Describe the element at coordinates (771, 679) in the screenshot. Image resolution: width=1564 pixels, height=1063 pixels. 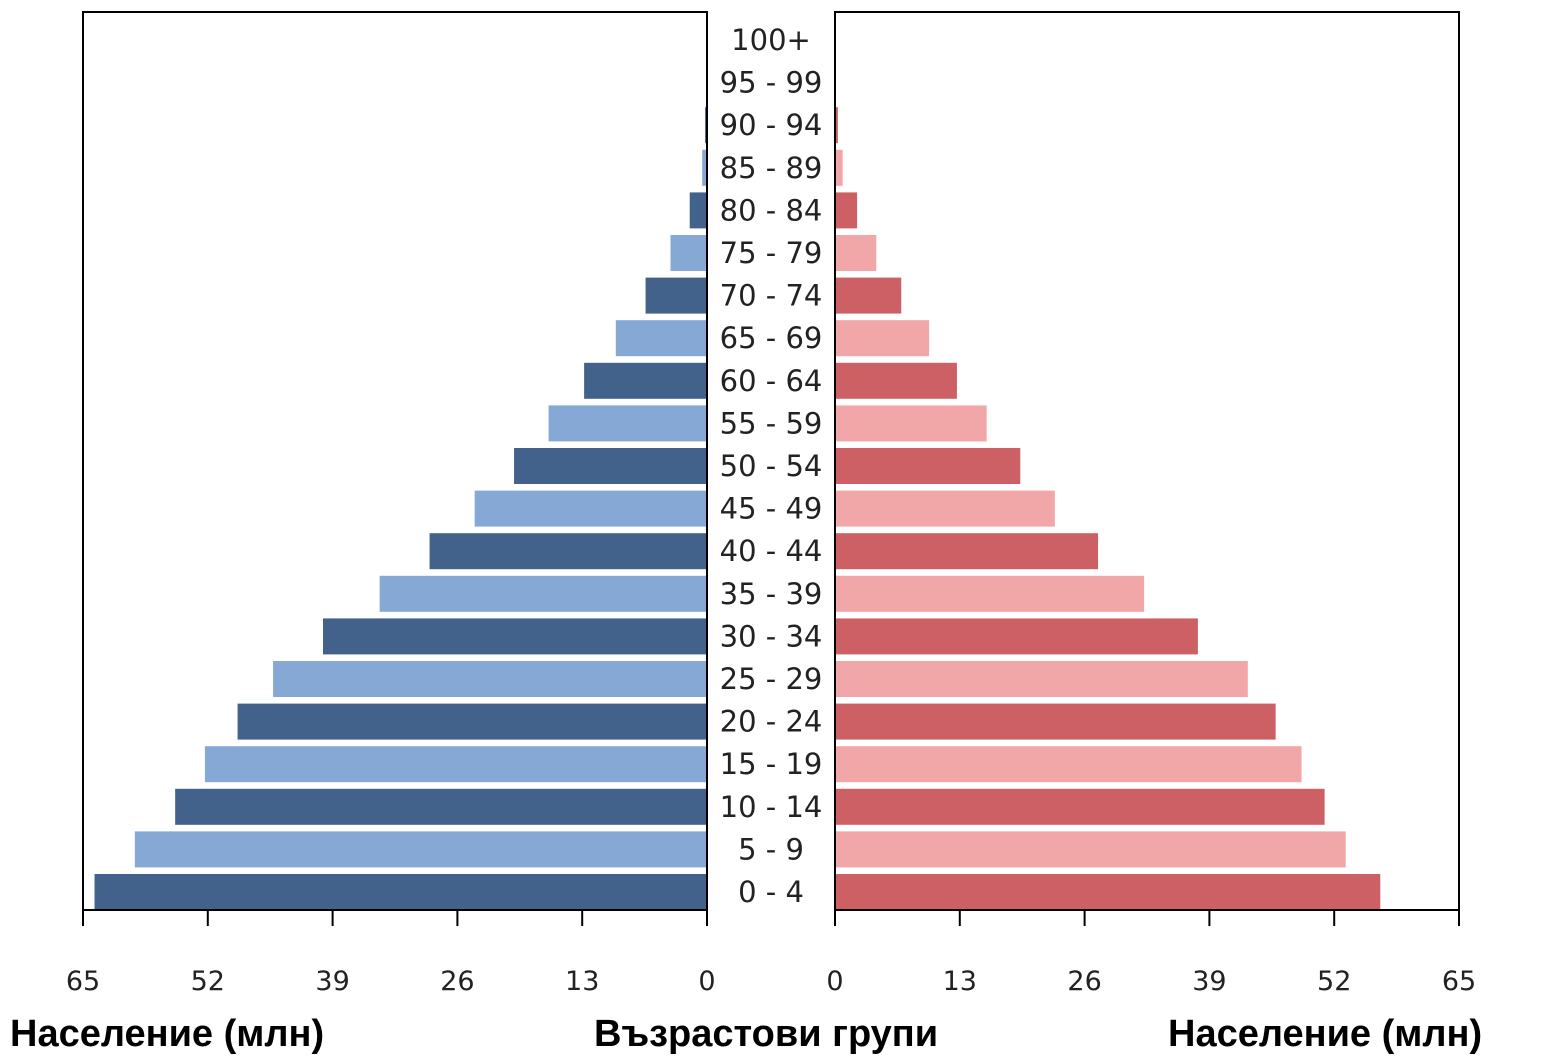
I see `age-group-label: 25 - 29` at that location.